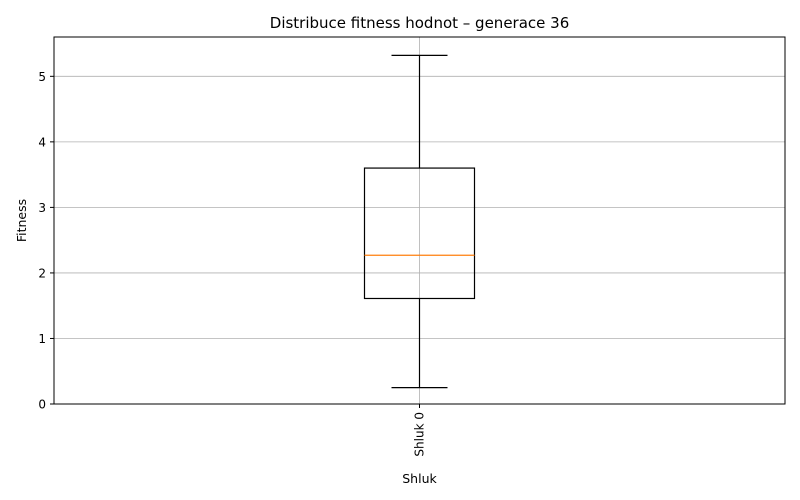  What do you see at coordinates (42, 273) in the screenshot?
I see `y-tick-label: 2` at bounding box center [42, 273].